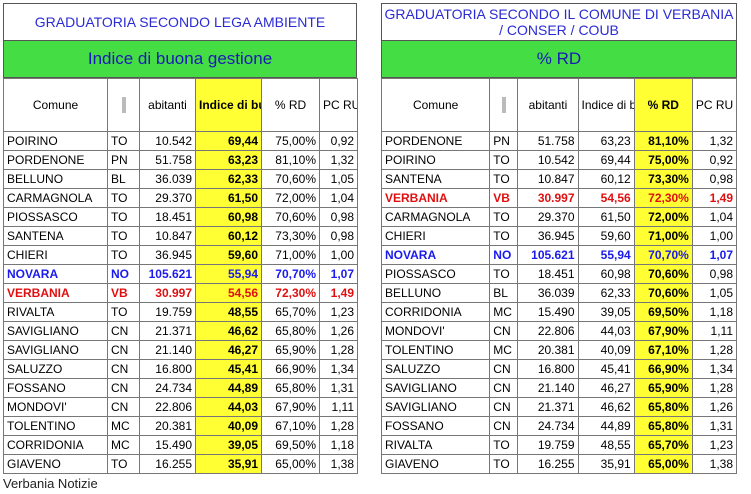  I want to click on cell-rd: 65,90%, so click(663, 388).